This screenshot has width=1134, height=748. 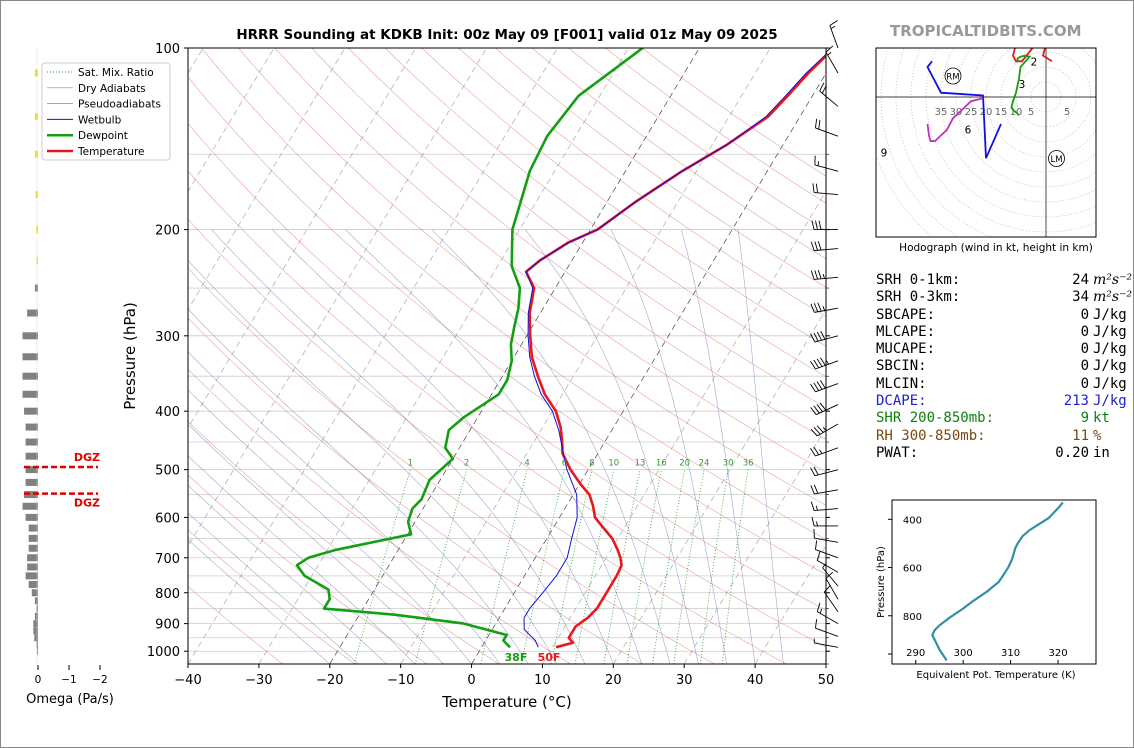 What do you see at coordinates (748, 464) in the screenshot?
I see `mixing-ratio-label: 36` at bounding box center [748, 464].